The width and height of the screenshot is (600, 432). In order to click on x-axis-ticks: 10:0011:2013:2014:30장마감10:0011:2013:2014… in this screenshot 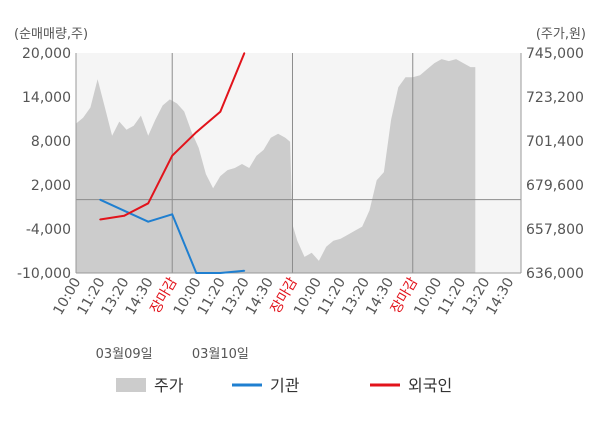, I will do `click(283, 296)`.